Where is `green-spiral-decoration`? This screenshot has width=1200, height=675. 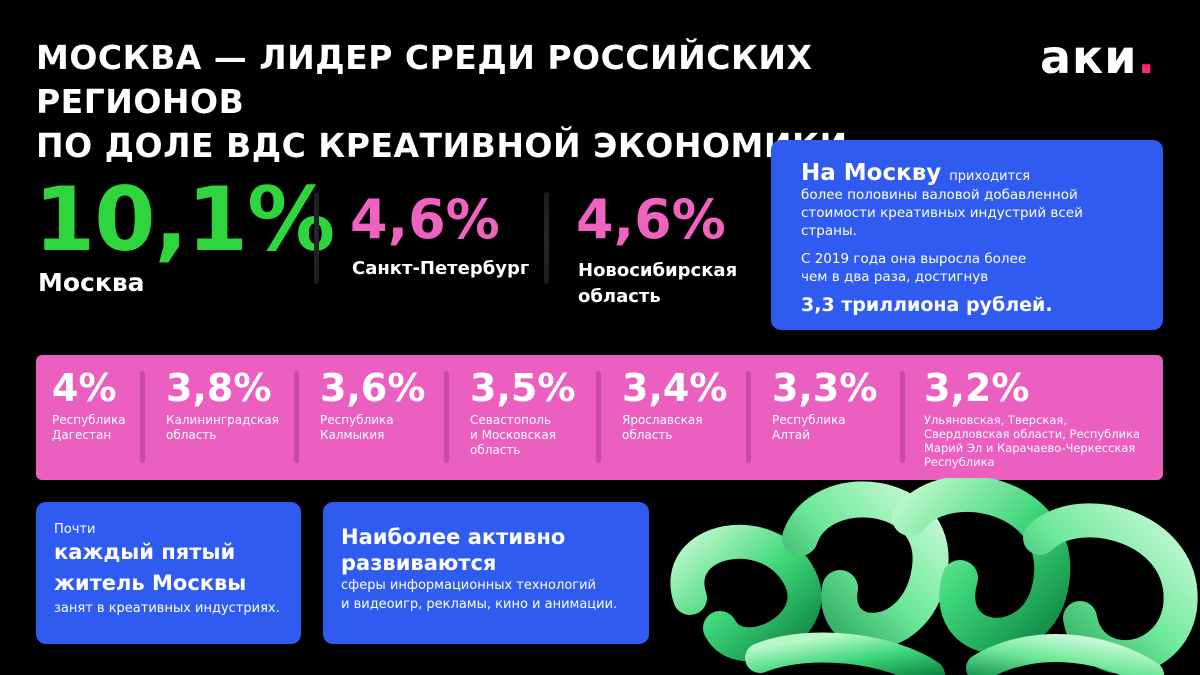
green-spiral-decoration is located at coordinates (934, 576).